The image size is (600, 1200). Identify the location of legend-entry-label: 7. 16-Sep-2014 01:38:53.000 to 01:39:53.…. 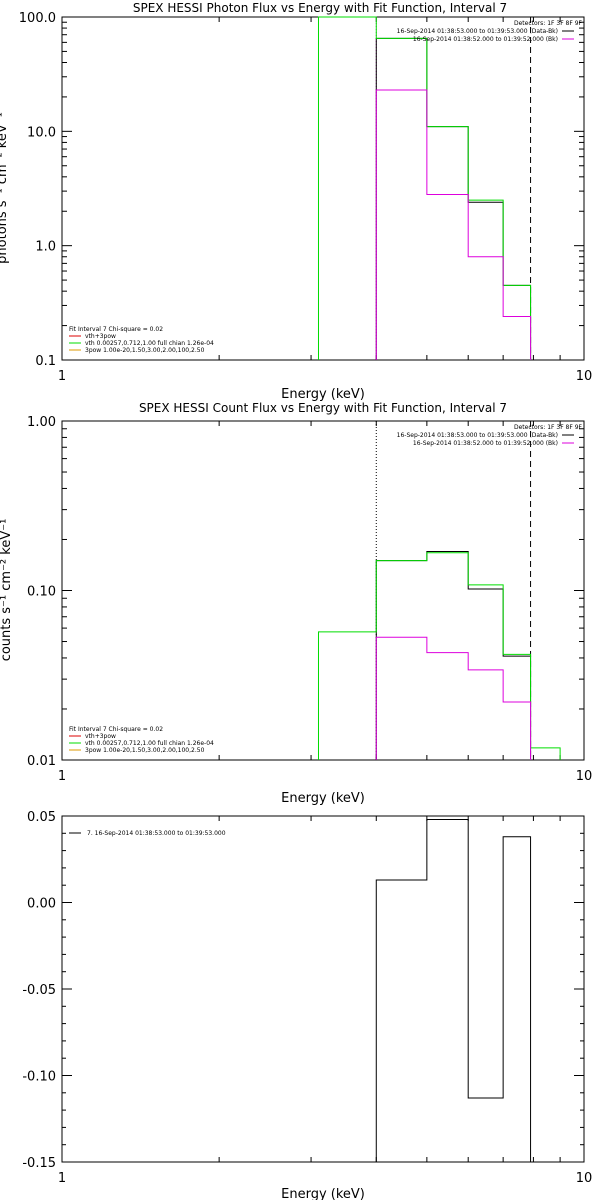
(156, 833).